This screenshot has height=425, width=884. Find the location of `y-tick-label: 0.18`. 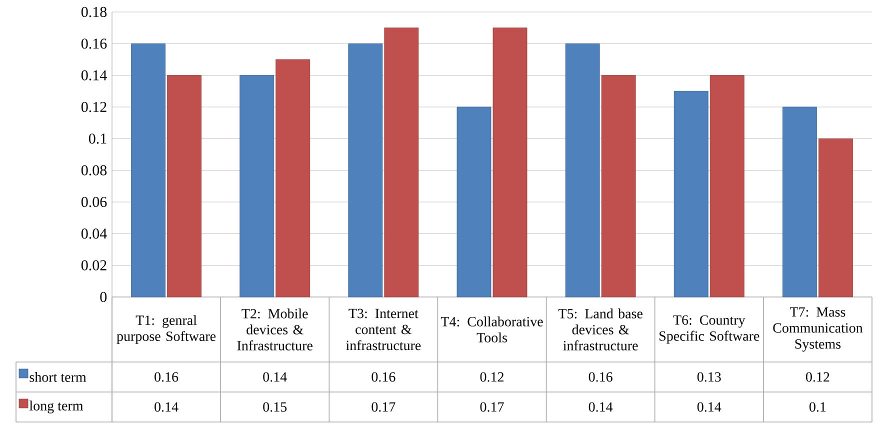

y-tick-label: 0.18 is located at coordinates (94, 12).